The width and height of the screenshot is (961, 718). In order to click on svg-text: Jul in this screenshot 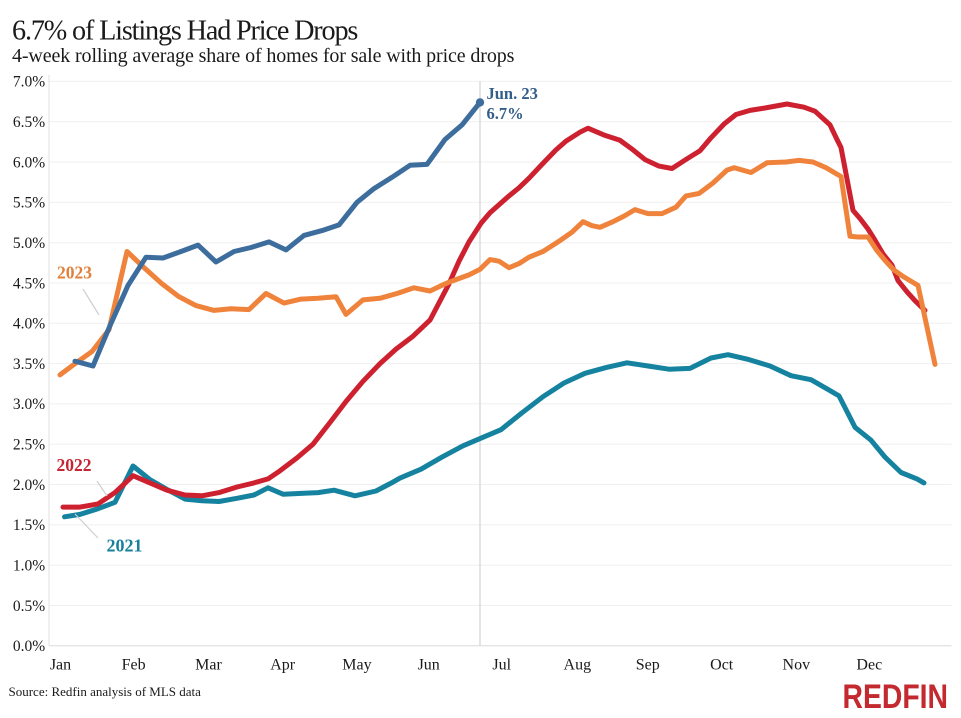, I will do `click(501, 665)`.